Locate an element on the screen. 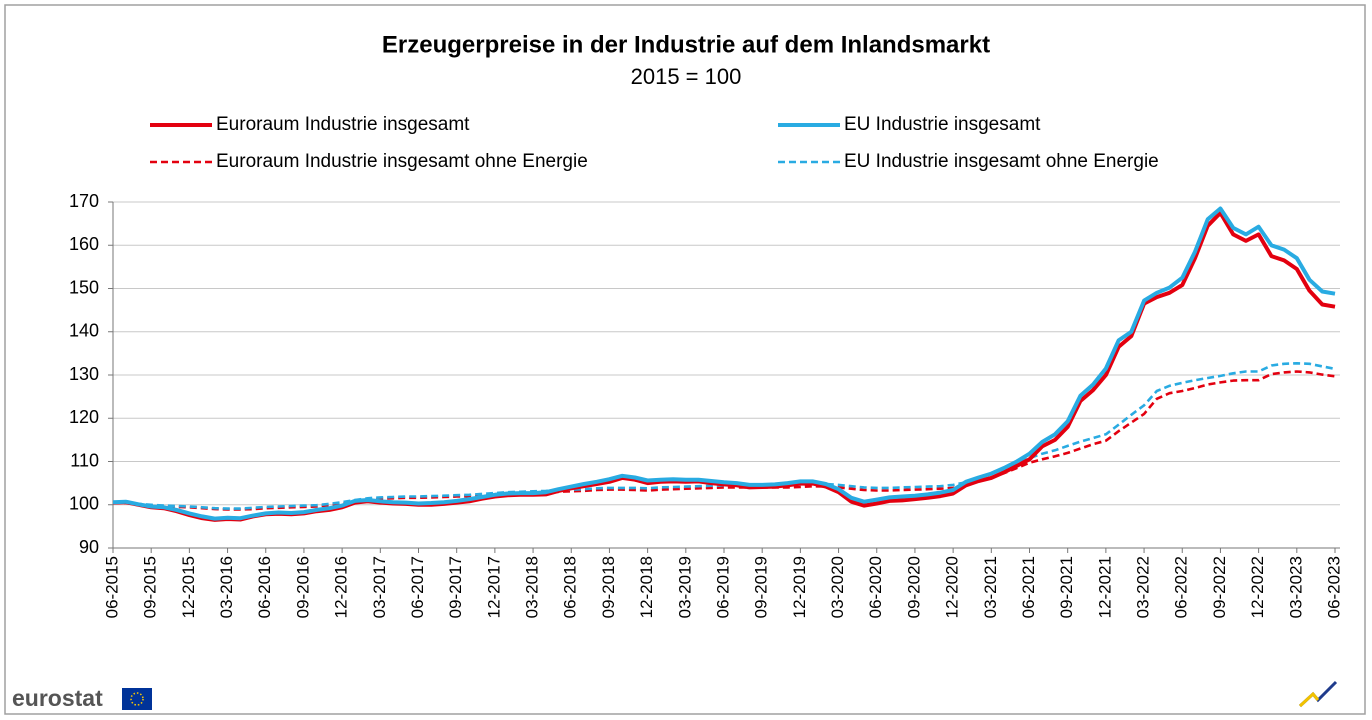 The height and width of the screenshot is (720, 1372). y-tick-label: 110 is located at coordinates (84, 460).